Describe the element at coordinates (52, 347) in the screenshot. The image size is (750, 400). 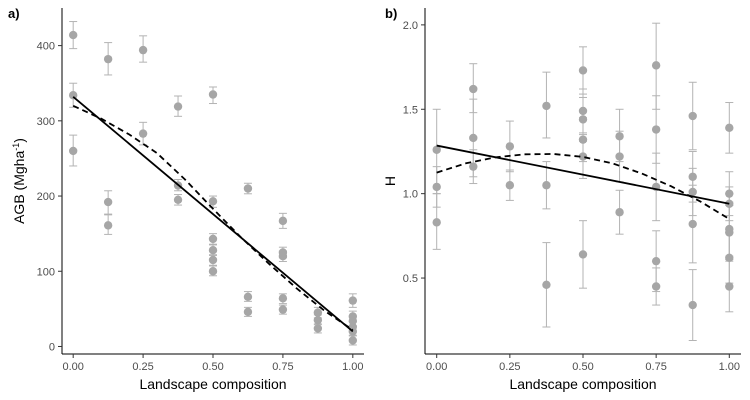
I see `y-tick-label: 0` at that location.